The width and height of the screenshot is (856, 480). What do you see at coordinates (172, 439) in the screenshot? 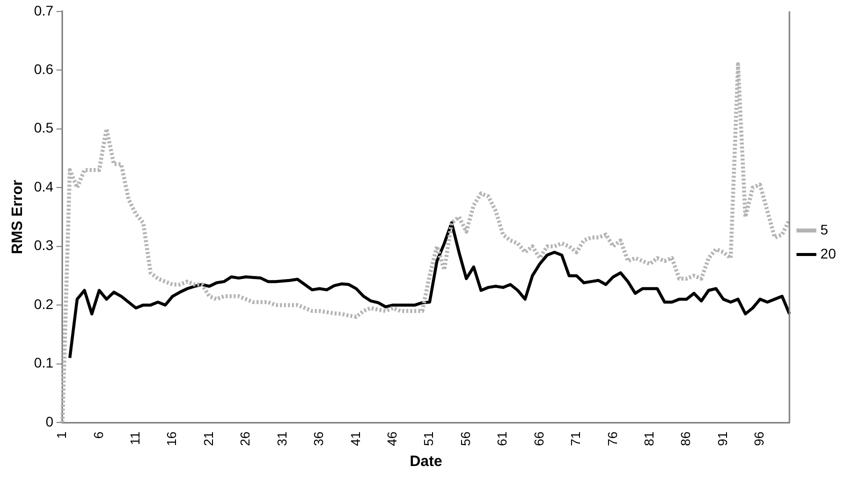
I see `x-tick-label: 16` at bounding box center [172, 439].